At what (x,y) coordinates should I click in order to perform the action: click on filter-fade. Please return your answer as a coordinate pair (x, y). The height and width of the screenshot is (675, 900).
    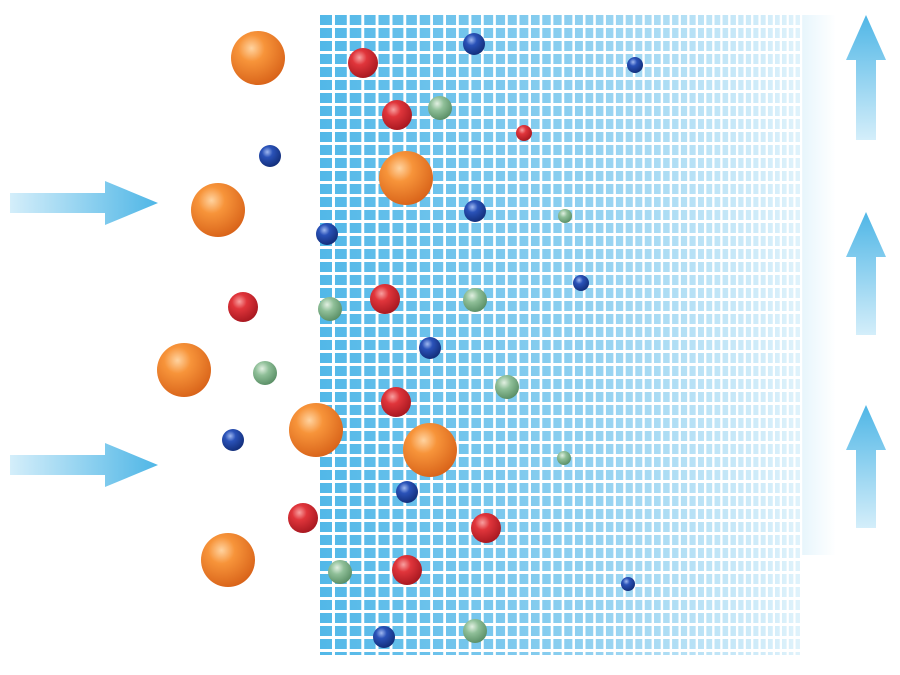
    Looking at the image, I should click on (818, 285).